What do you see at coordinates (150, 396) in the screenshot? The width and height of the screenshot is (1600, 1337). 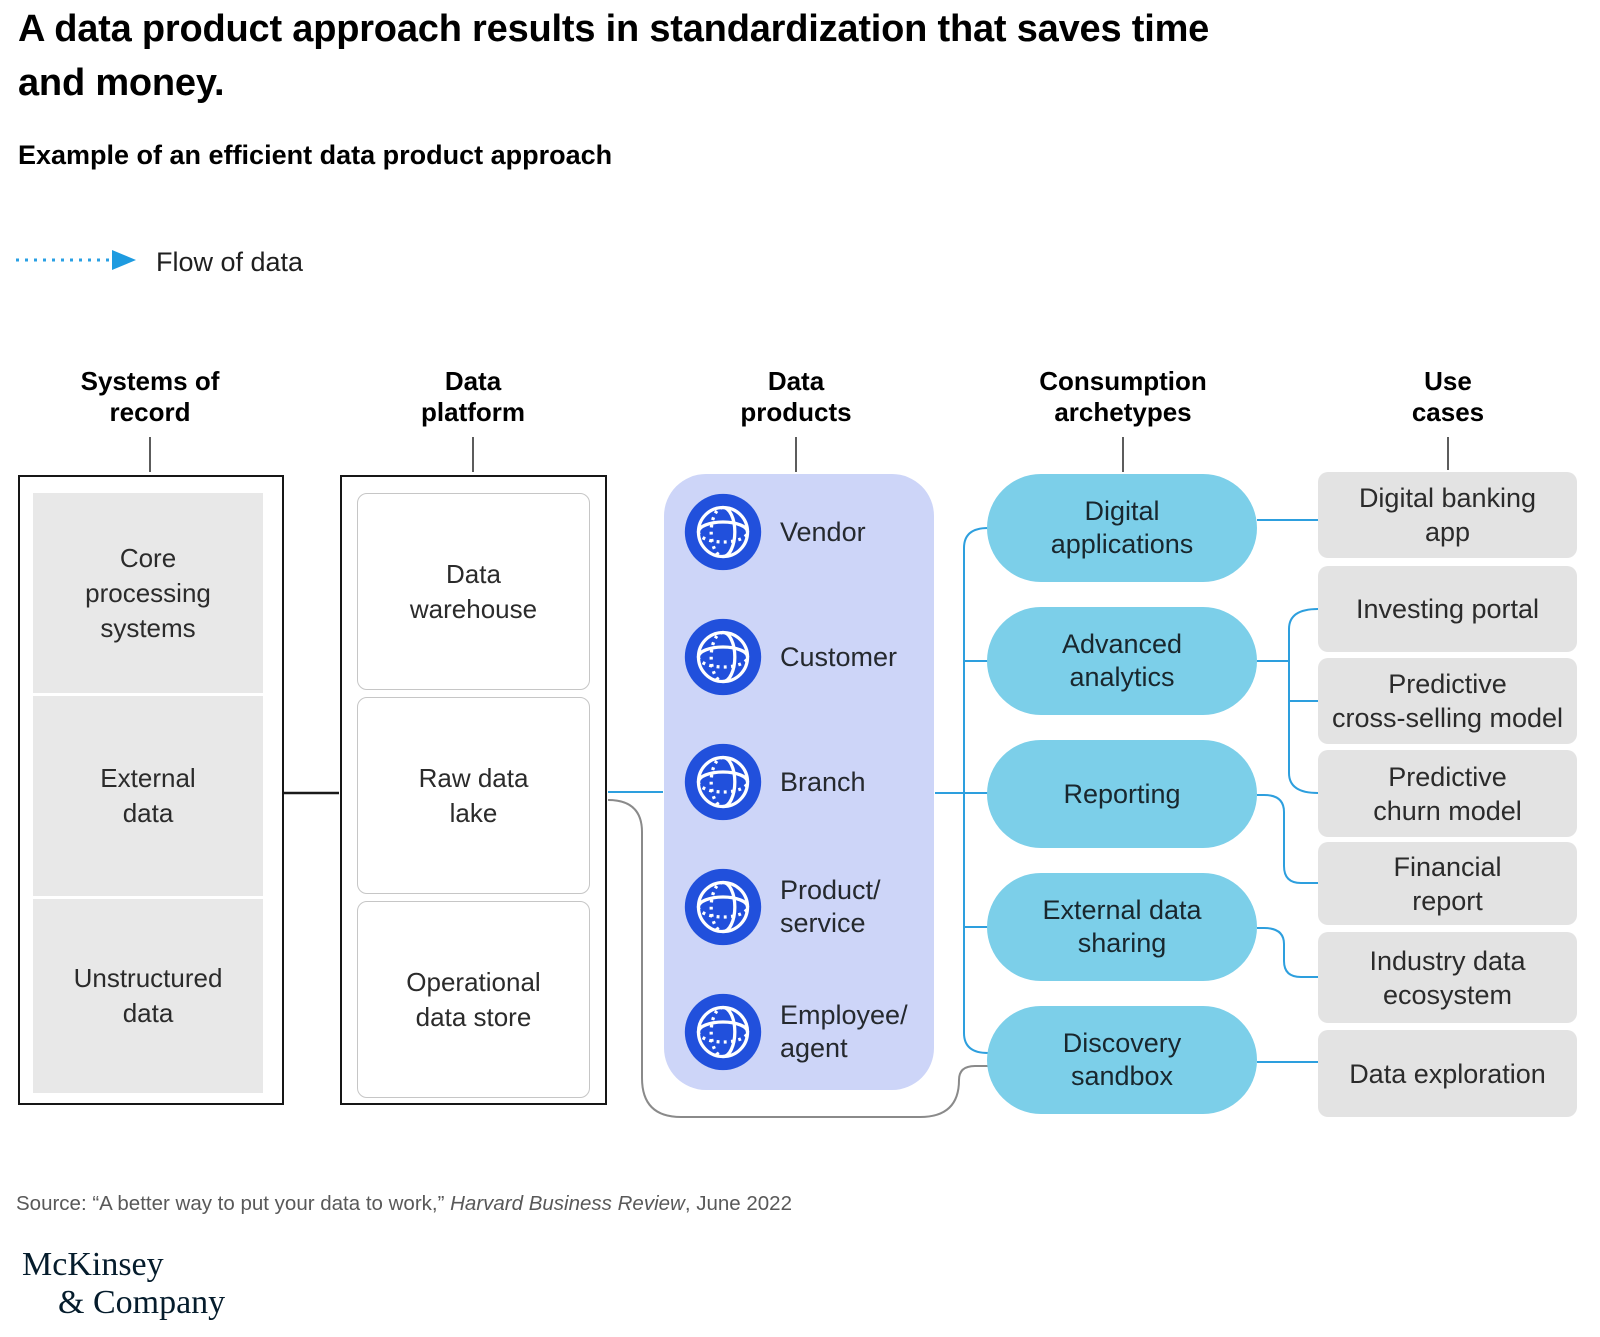 I see `header-systems-of-record: Systems of record` at bounding box center [150, 396].